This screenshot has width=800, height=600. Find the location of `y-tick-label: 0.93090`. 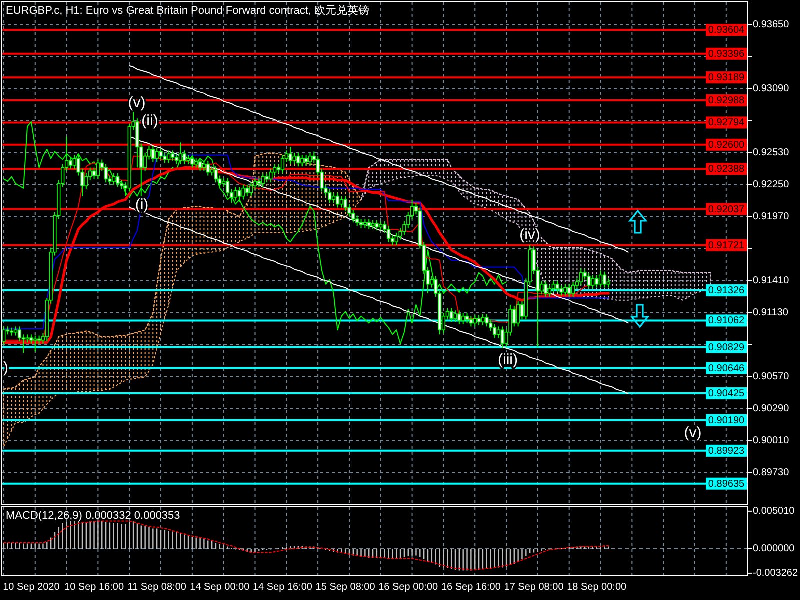

y-tick-label: 0.93090 is located at coordinates (771, 88).